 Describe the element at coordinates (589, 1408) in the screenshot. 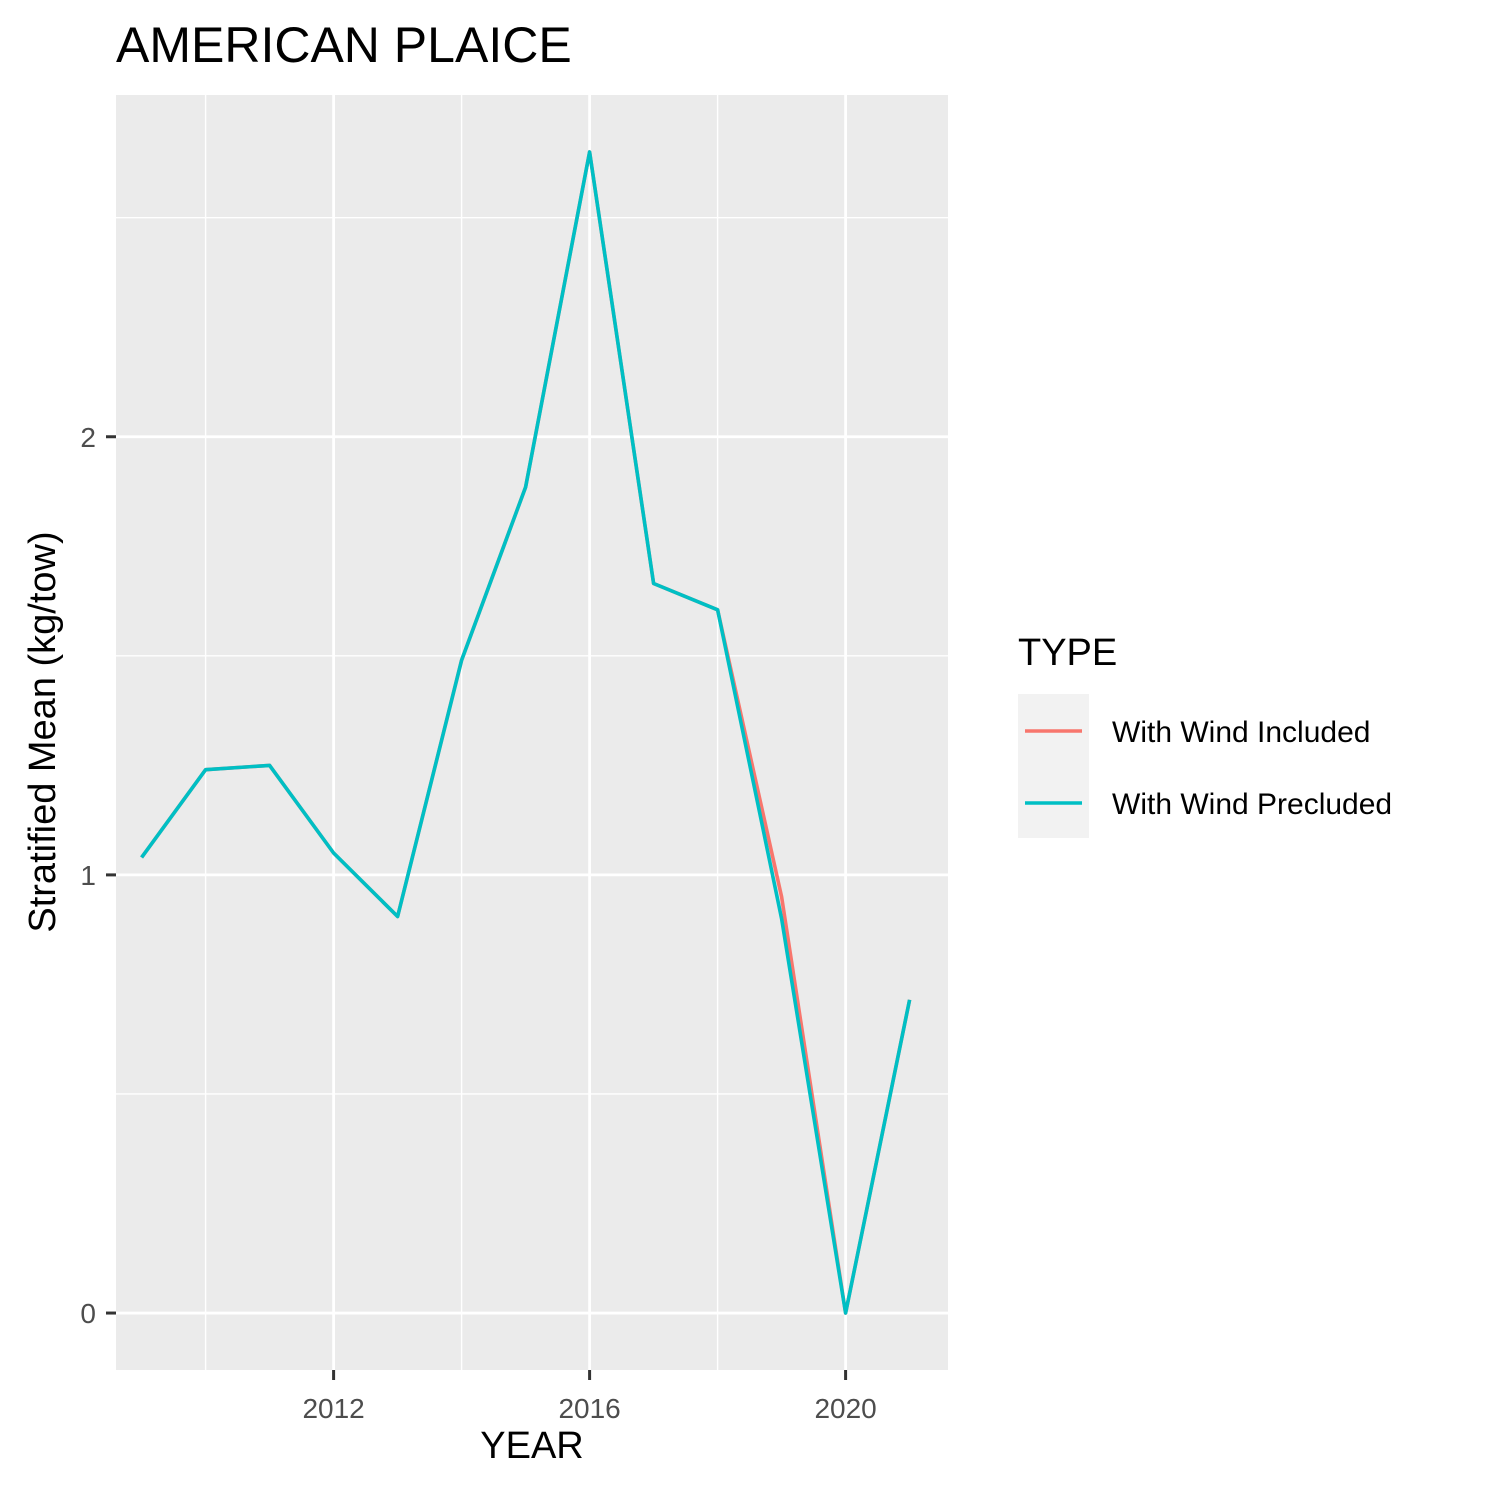

I see `x-tick-label-1: 2016` at that location.